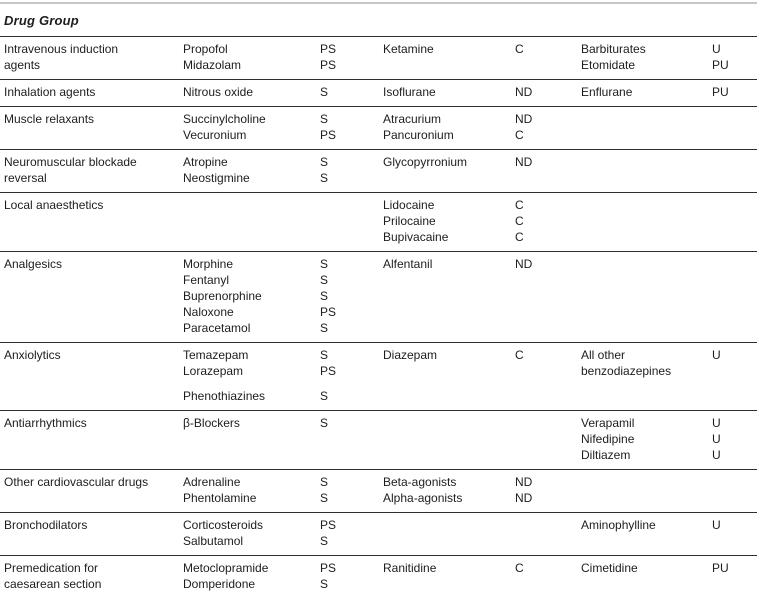 The height and width of the screenshot is (596, 757). What do you see at coordinates (409, 221) in the screenshot?
I see `drug-name-text: Prilocaine` at bounding box center [409, 221].